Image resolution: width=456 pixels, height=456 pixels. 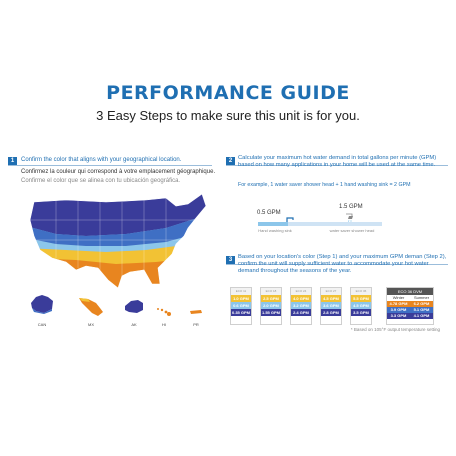 What do you see at coordinates (118, 241) in the screenshot?
I see `us-climate-map` at bounding box center [118, 241].